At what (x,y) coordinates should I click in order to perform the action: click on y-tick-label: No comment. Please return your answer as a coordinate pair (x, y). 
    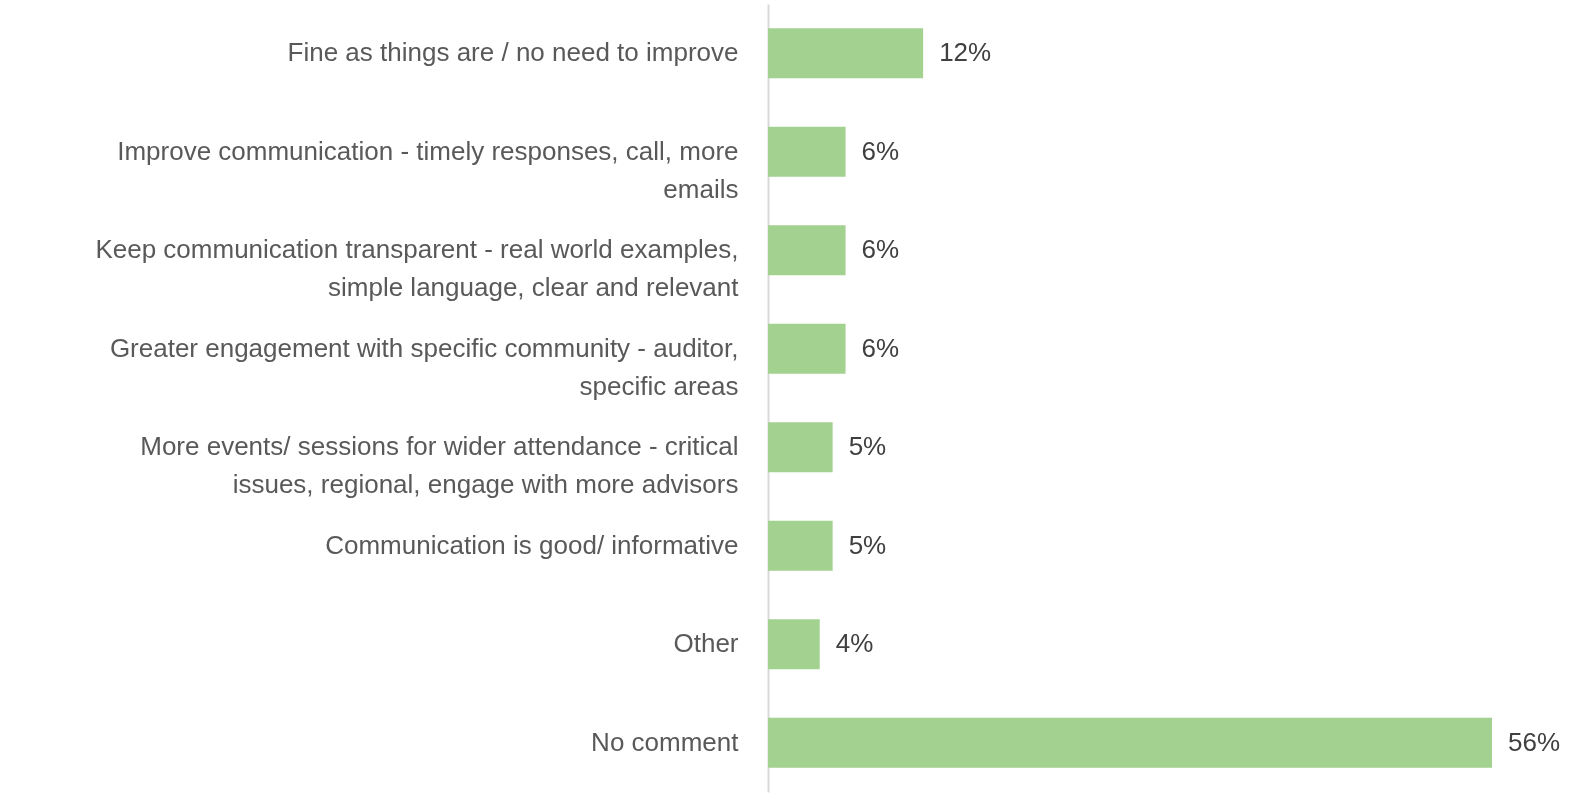
    Looking at the image, I should click on (665, 741).